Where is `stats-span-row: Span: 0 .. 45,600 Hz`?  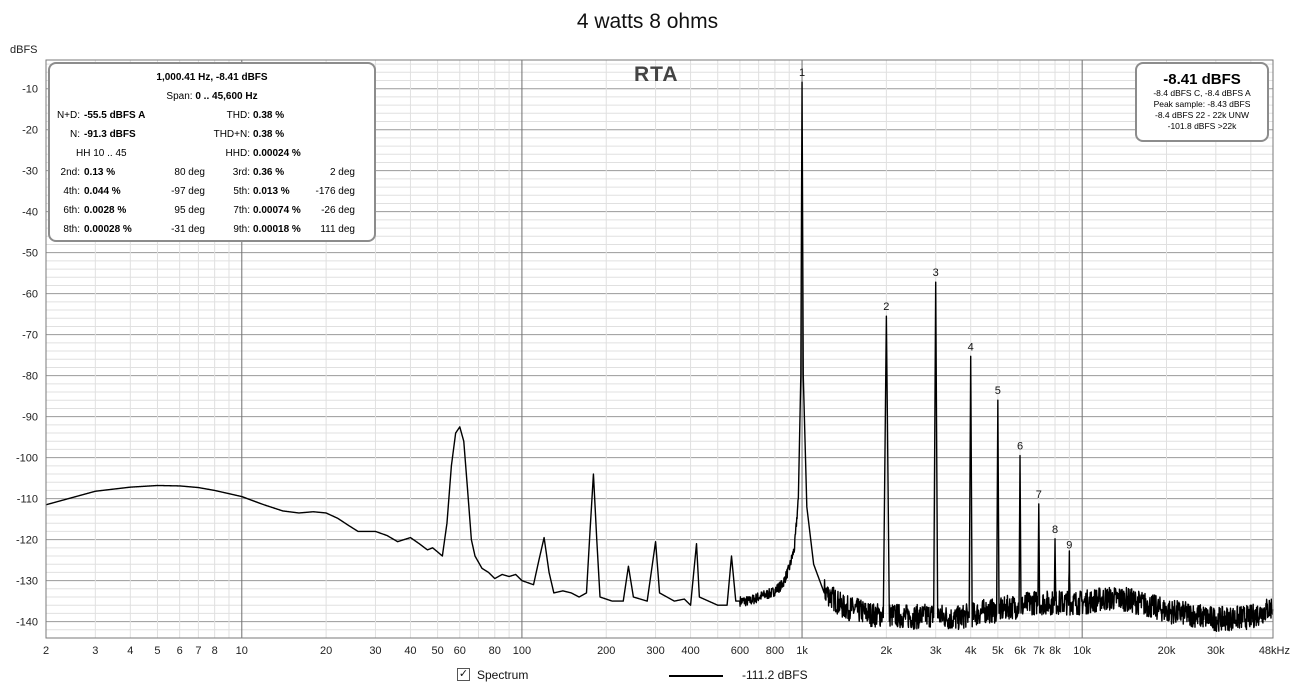
stats-span-row: Span: 0 .. 45,600 Hz is located at coordinates (212, 96).